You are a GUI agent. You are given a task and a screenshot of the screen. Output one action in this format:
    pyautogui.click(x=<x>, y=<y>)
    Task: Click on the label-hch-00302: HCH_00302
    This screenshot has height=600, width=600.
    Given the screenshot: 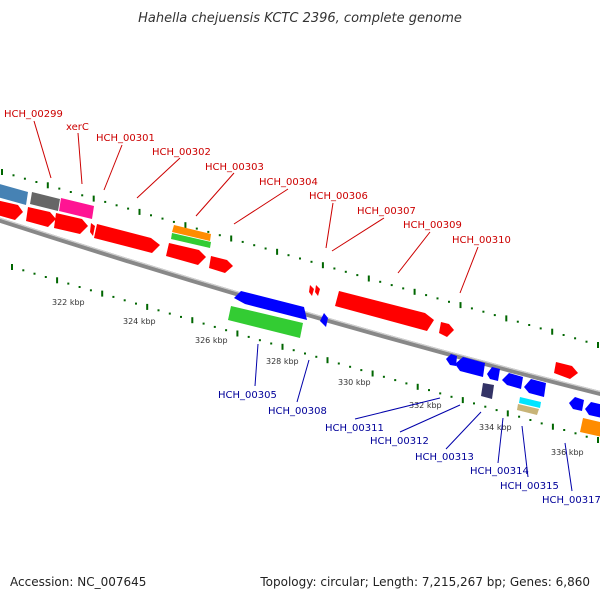 What is the action you would take?
    pyautogui.click(x=181, y=152)
    